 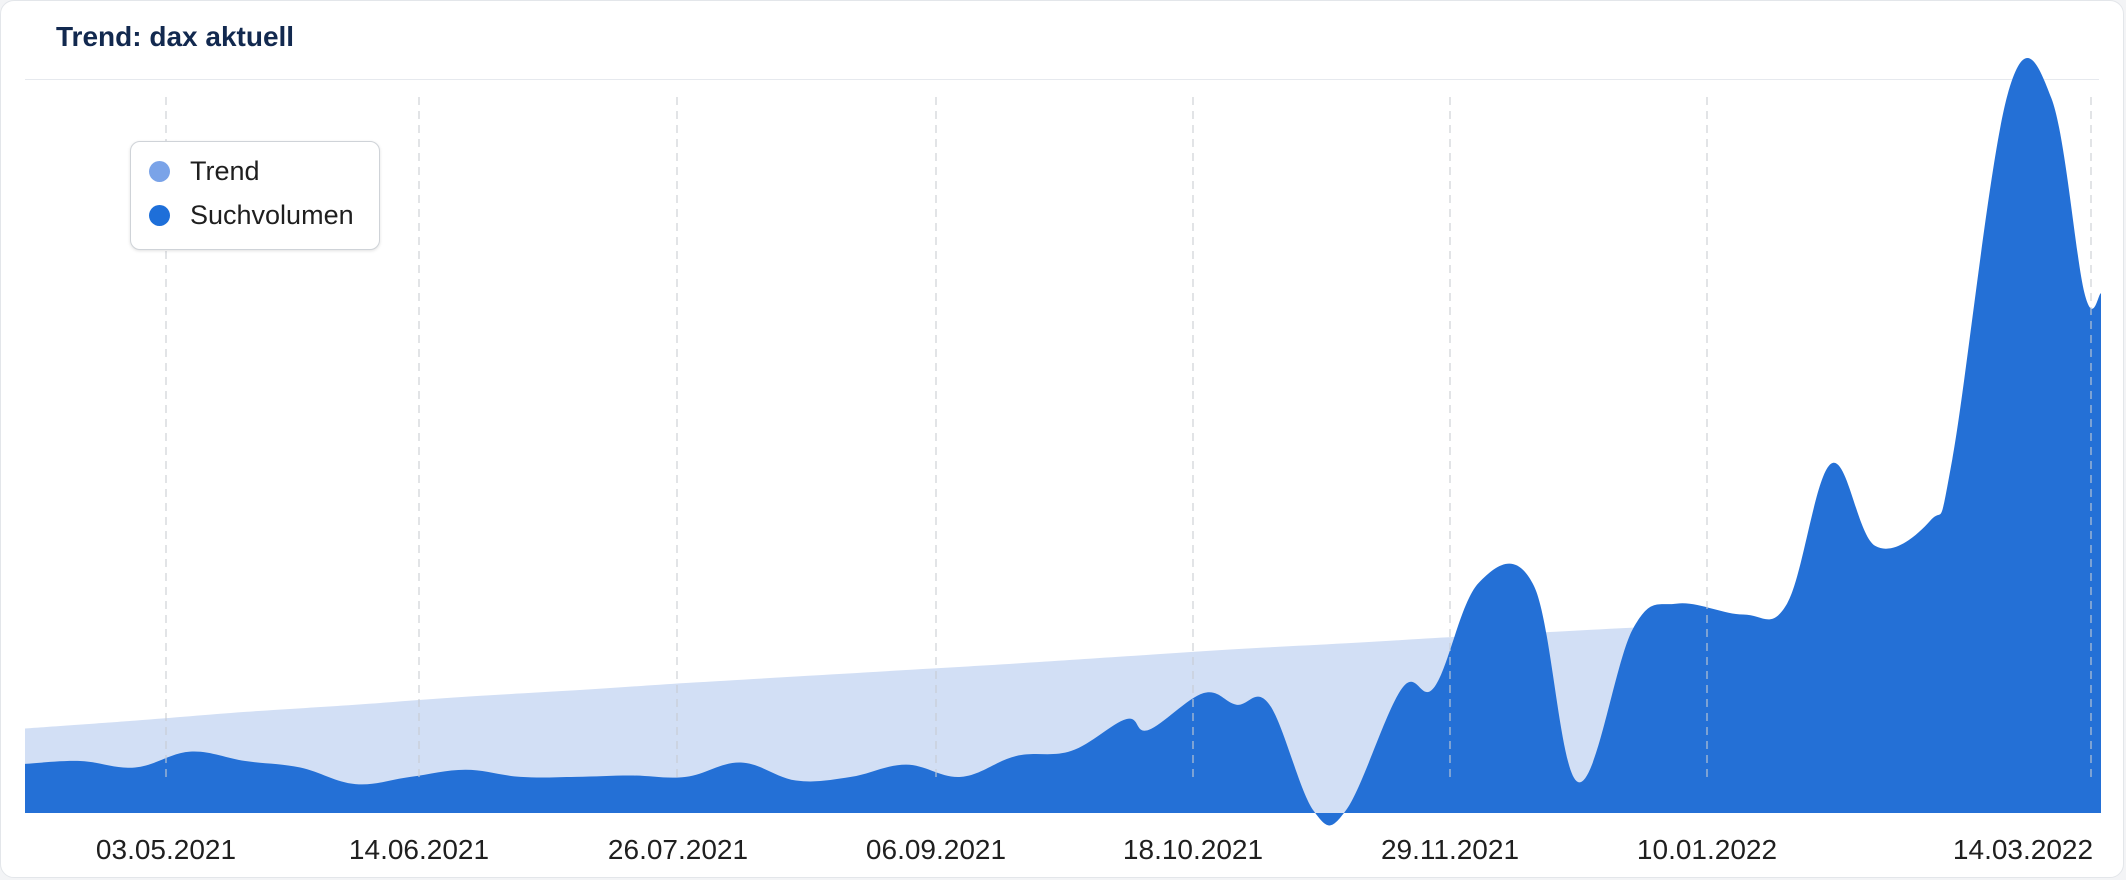 What do you see at coordinates (1450, 849) in the screenshot?
I see `x-tick-label: 29.11.2021` at bounding box center [1450, 849].